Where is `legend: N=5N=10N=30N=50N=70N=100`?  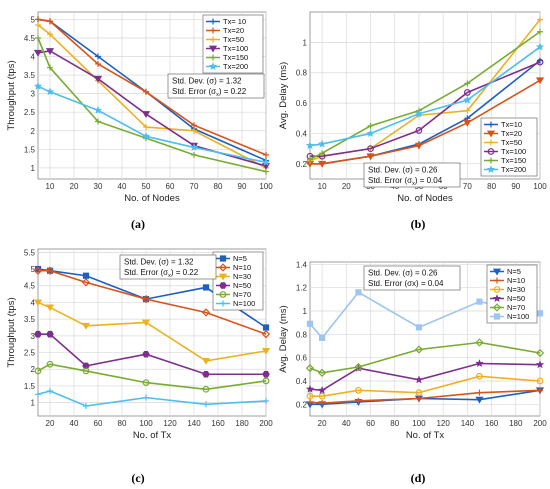
legend: N=5N=10N=30N=50N=70N=100 is located at coordinates (512, 294).